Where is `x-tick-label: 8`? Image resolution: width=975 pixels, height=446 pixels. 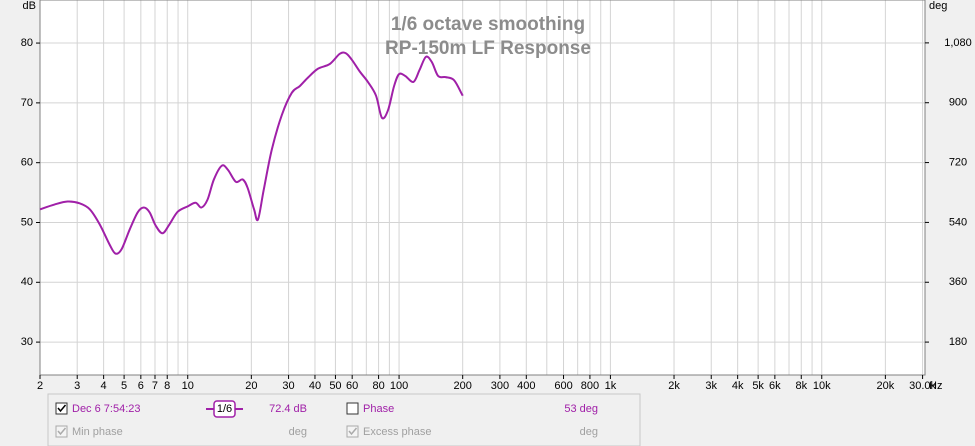 x-tick-label: 8 is located at coordinates (167, 386).